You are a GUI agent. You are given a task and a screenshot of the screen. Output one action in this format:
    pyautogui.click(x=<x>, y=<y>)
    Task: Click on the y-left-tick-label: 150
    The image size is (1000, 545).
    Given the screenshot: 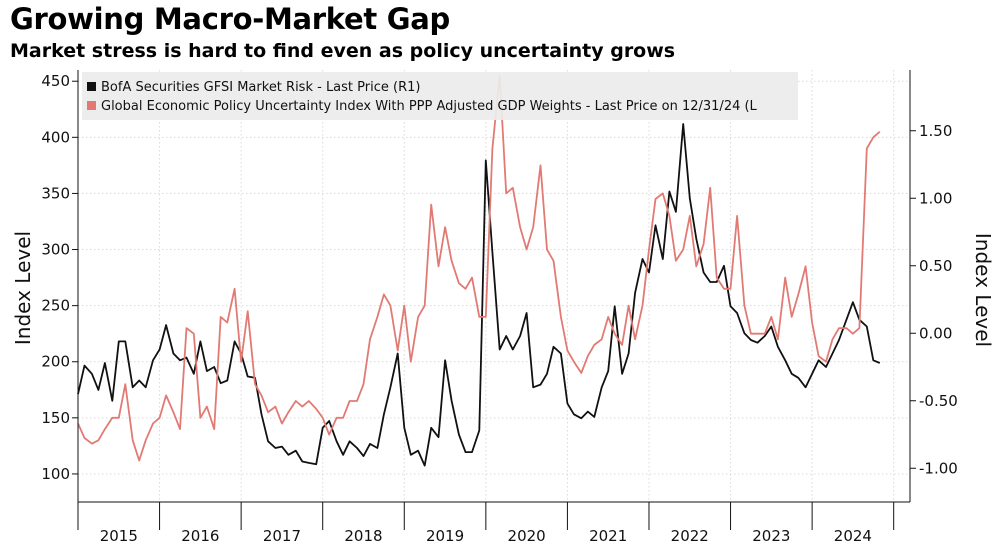 What is the action you would take?
    pyautogui.click(x=55, y=418)
    